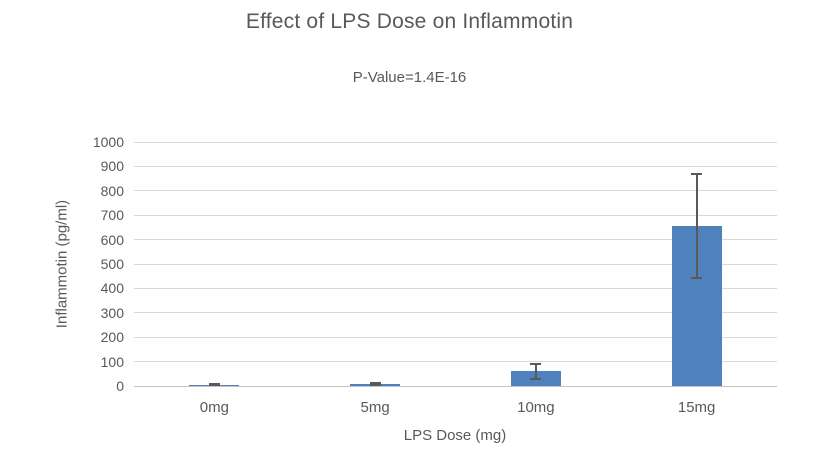  What do you see at coordinates (112, 312) in the screenshot?
I see `y-tick-label: 300` at bounding box center [112, 312].